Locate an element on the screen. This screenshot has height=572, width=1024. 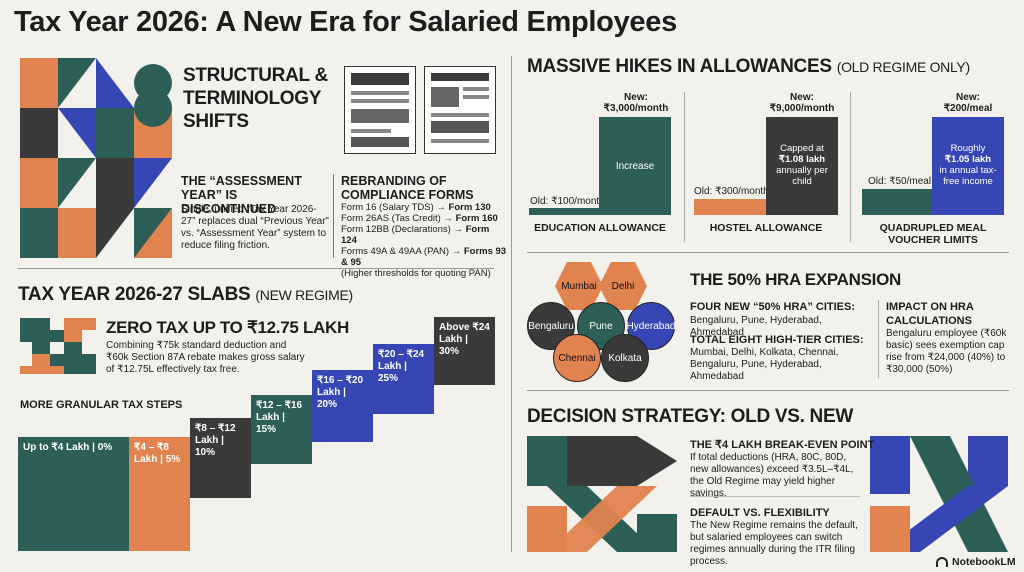
forms-note: (Higher thresholds for quoting PAN) is located at coordinates (416, 273).